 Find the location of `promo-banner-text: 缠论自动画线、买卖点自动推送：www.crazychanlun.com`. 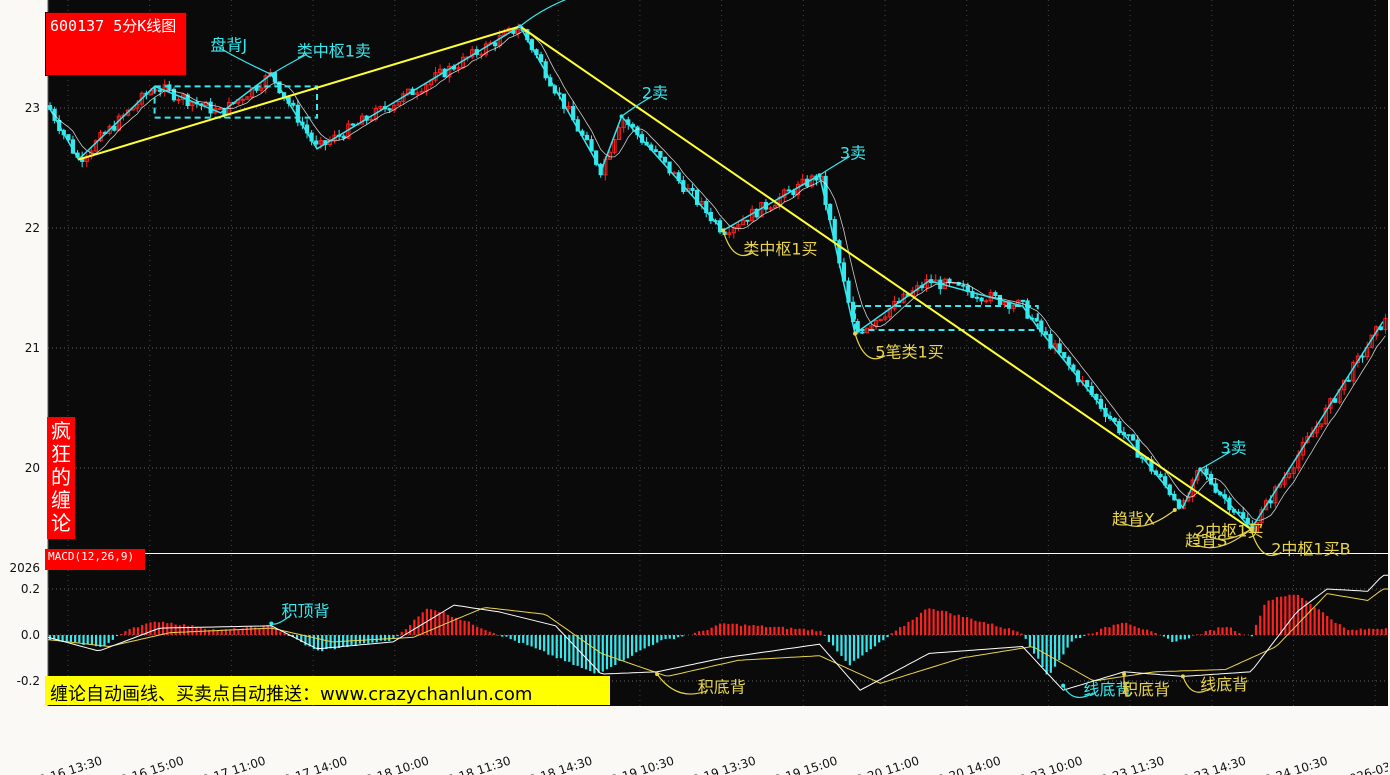

promo-banner-text: 缠论自动画线、买卖点自动推送：www.crazychanlun.com is located at coordinates (291, 694).